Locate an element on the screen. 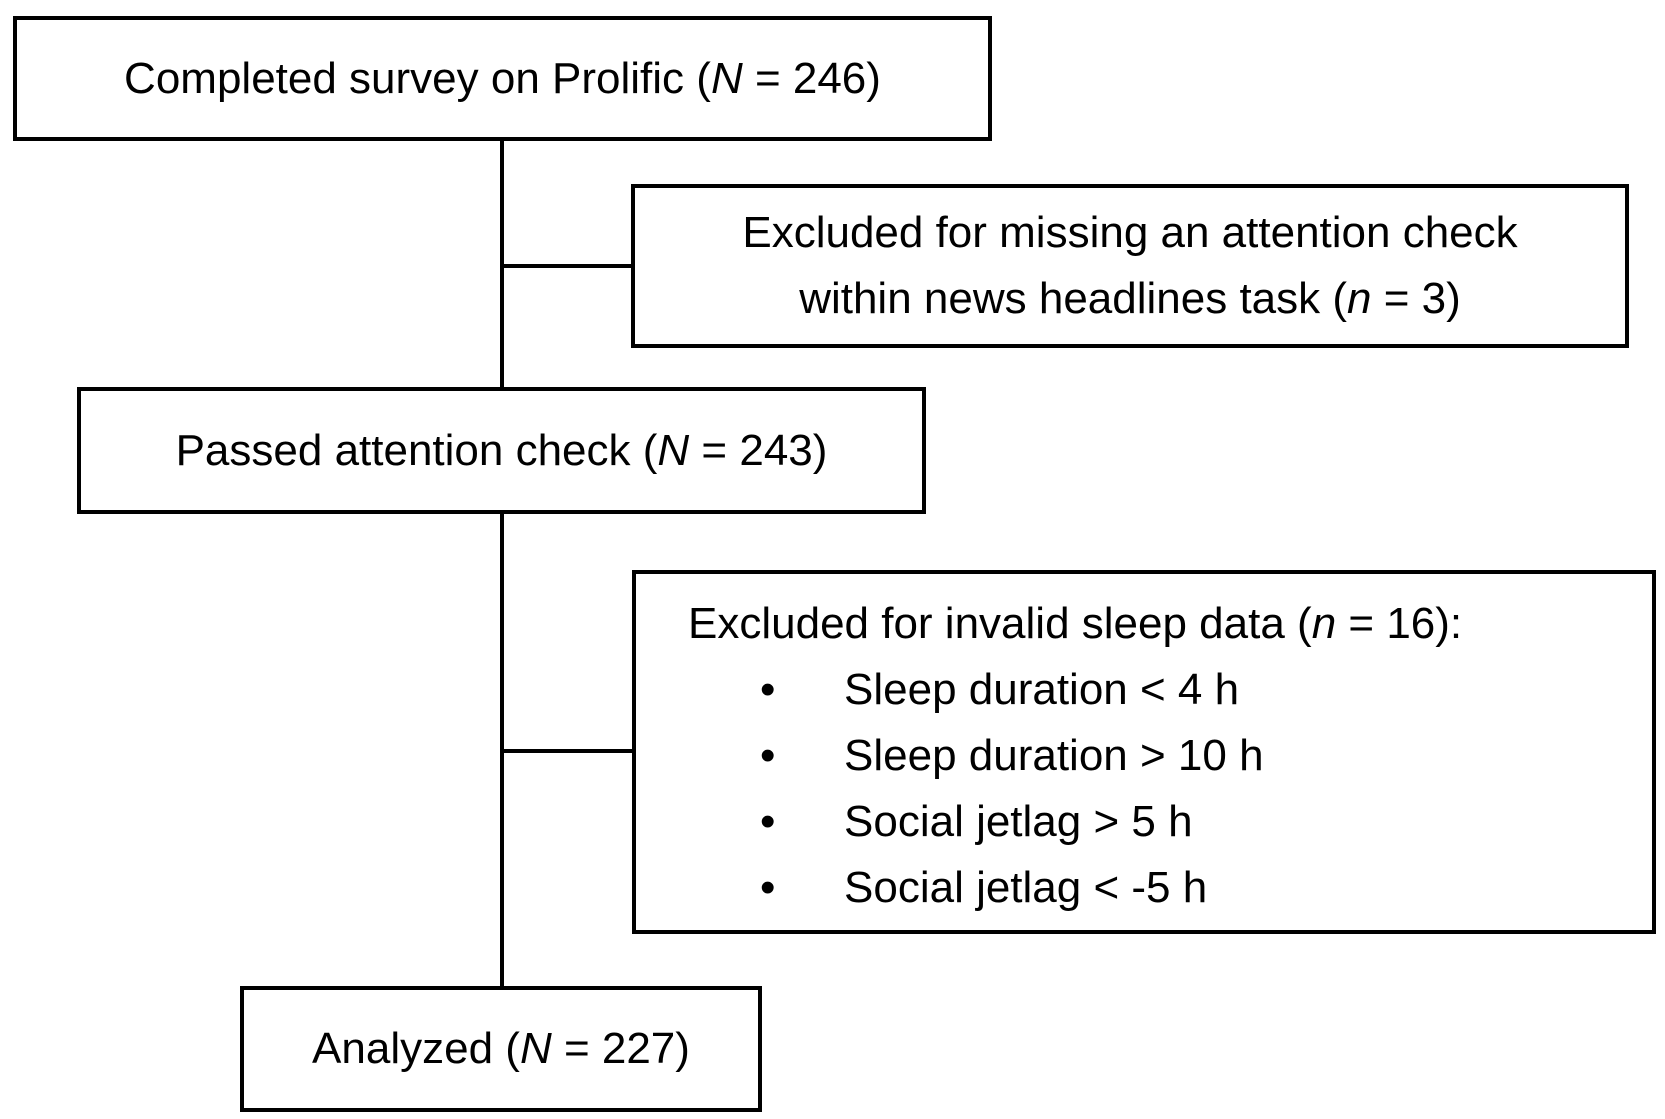 The height and width of the screenshot is (1119, 1665). passed-attention-box: Passed attention check (N = 243) is located at coordinates (501, 450).